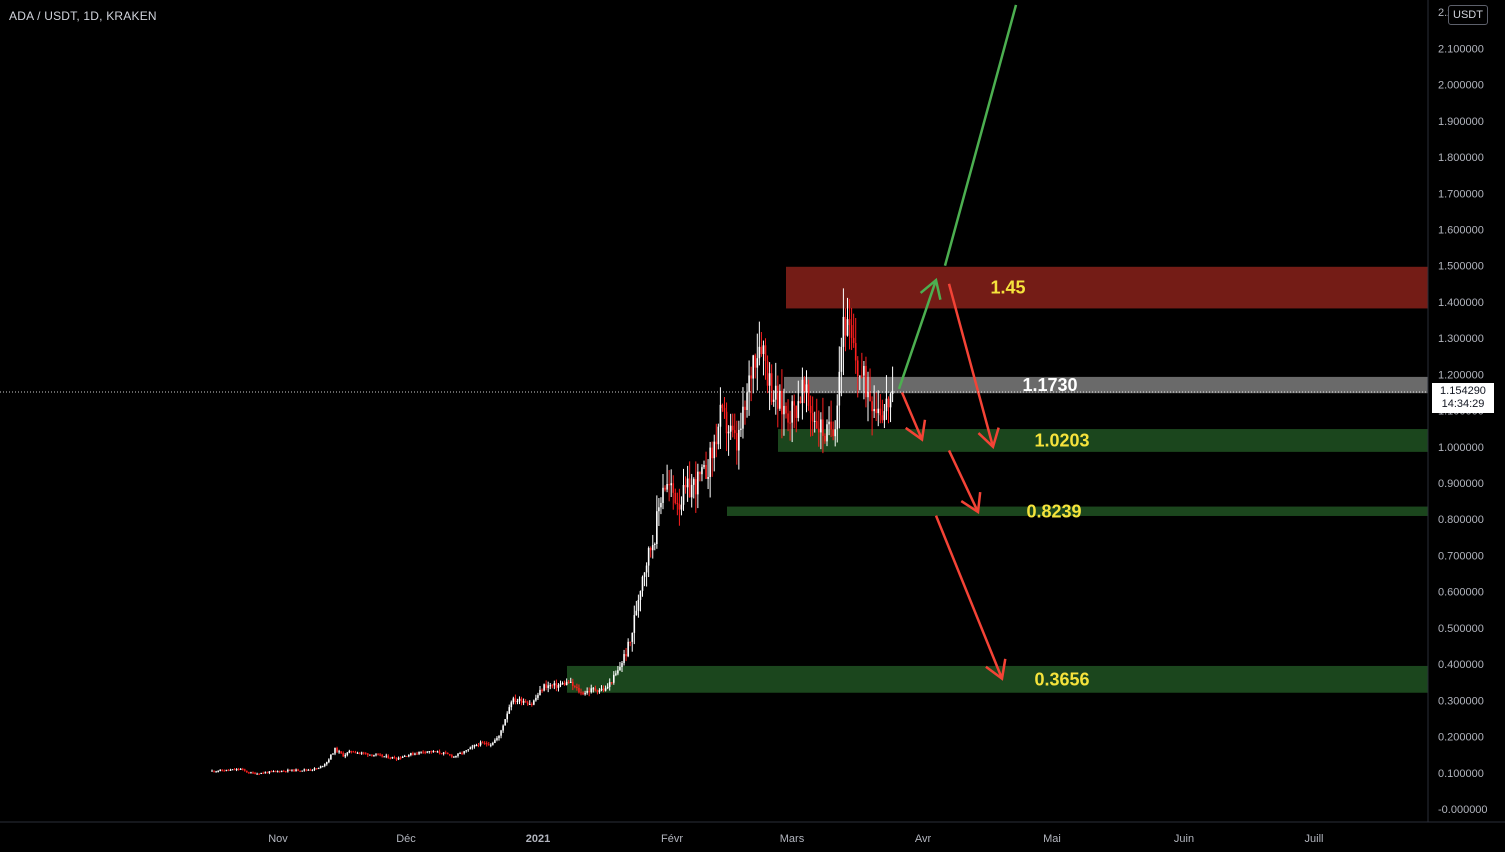 Image resolution: width=1505 pixels, height=852 pixels. I want to click on time-axis: Nov Déc 2021 Févr Mars Avr Mai Juin Juill, so click(795, 839).